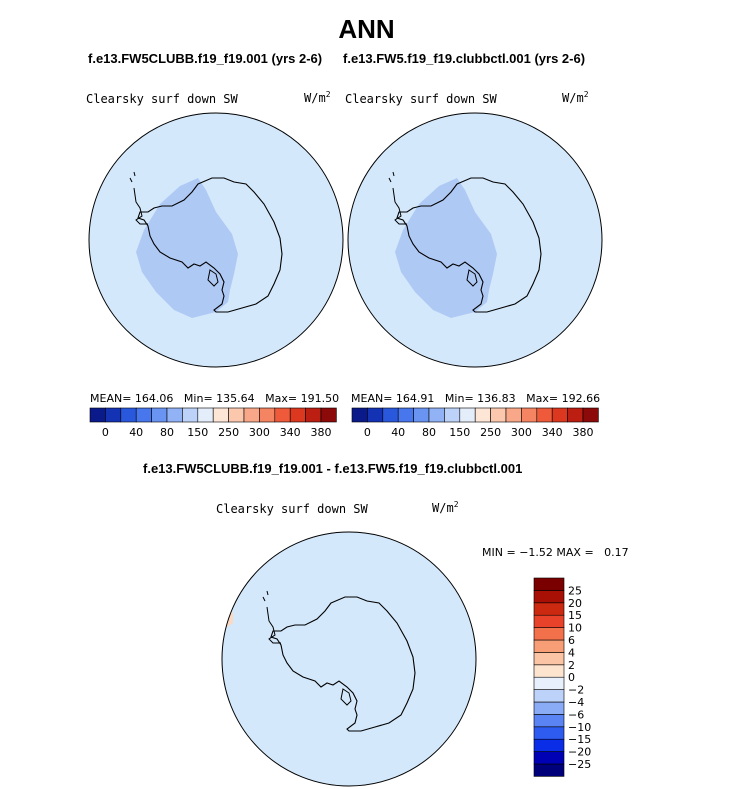 Image resolution: width=733 pixels, height=789 pixels. I want to click on right-panel-subtitle: f.e13.FW5.f19_f19.clubbctl.001 (yrs 2-6), so click(464, 58).